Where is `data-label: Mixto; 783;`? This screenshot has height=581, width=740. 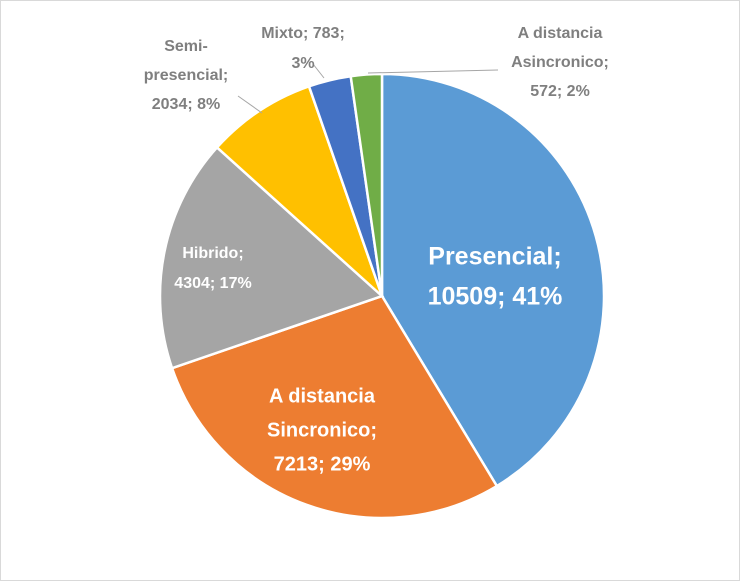
data-label: Mixto; 783; is located at coordinates (303, 33).